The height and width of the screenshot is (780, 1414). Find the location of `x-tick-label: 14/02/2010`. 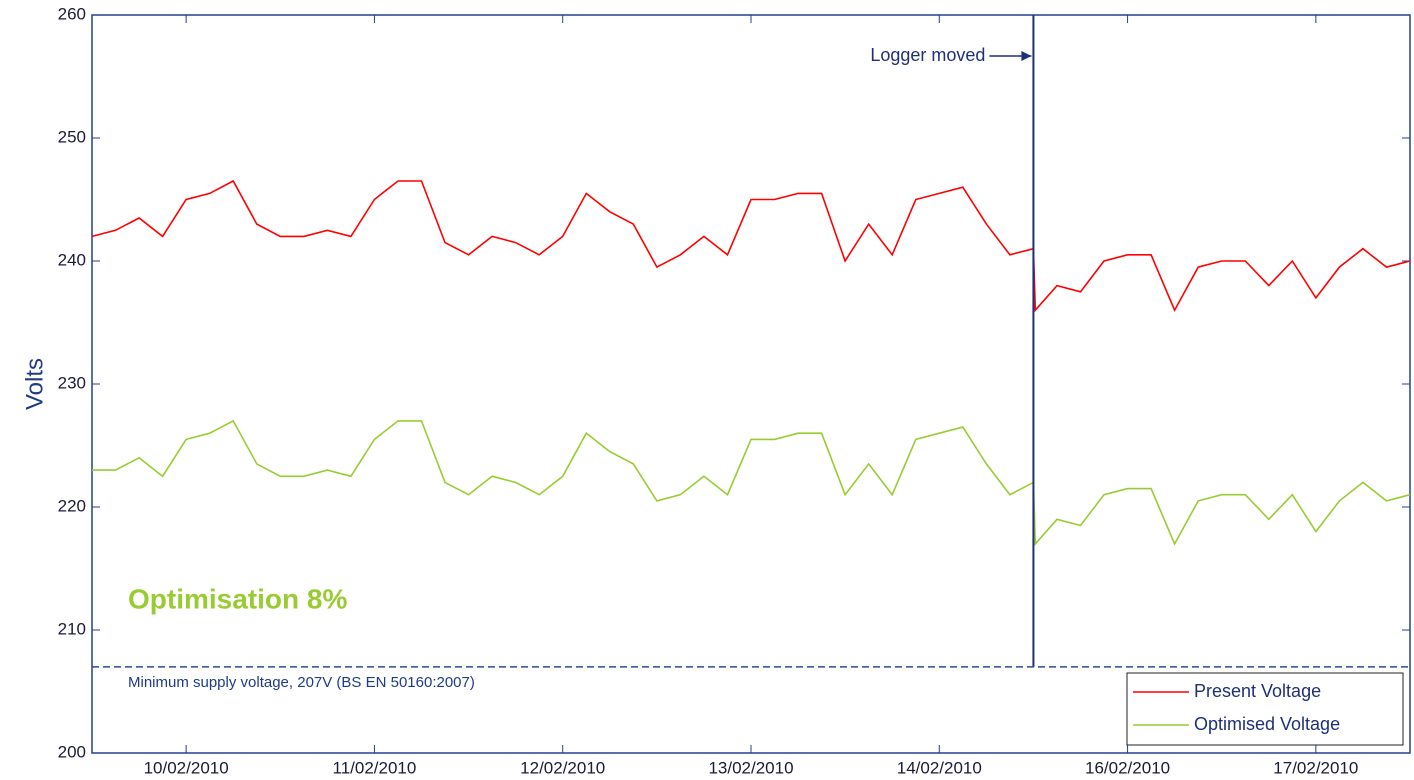

x-tick-label: 14/02/2010 is located at coordinates (939, 767).